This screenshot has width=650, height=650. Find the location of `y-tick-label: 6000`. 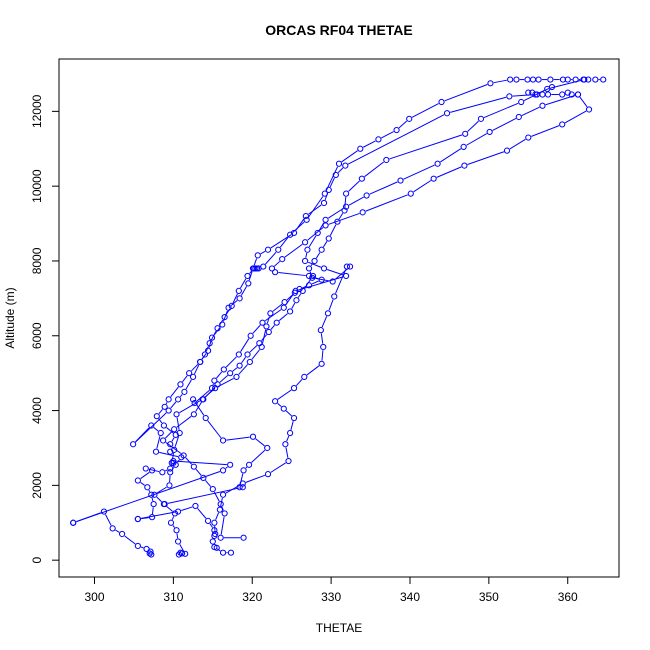

y-tick-label: 6000 is located at coordinates (37, 335).